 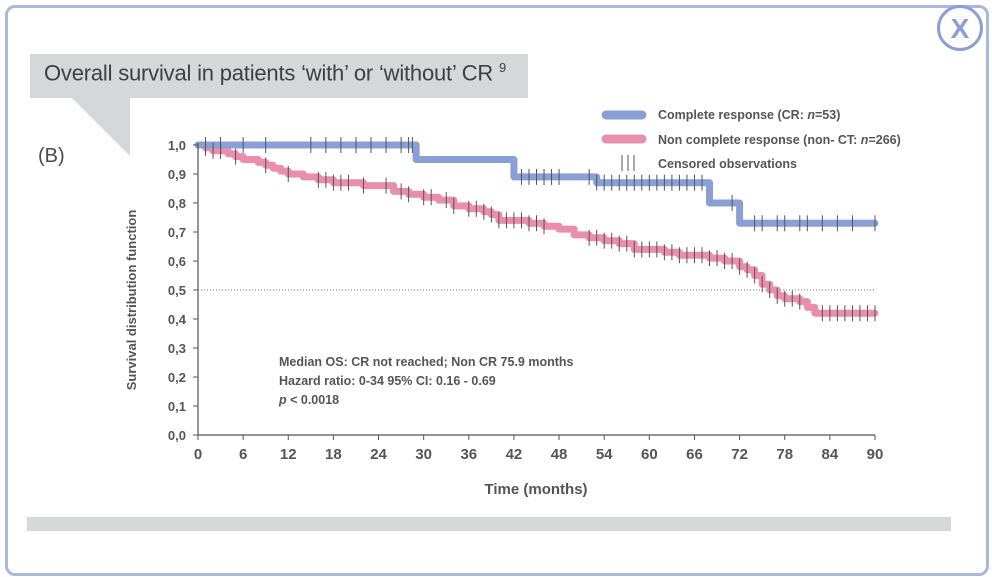 I want to click on y-tick-label: 0,2, so click(x=177, y=377).